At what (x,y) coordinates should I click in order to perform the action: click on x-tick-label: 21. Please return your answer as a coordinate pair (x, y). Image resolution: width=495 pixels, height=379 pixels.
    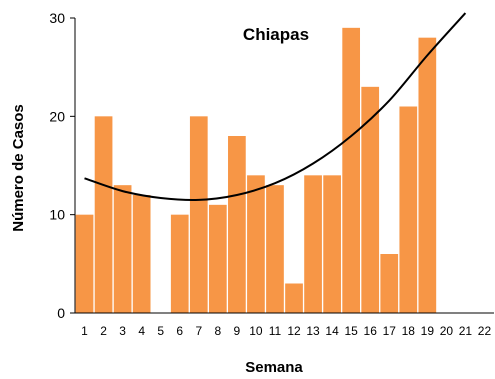
    Looking at the image, I should click on (466, 331).